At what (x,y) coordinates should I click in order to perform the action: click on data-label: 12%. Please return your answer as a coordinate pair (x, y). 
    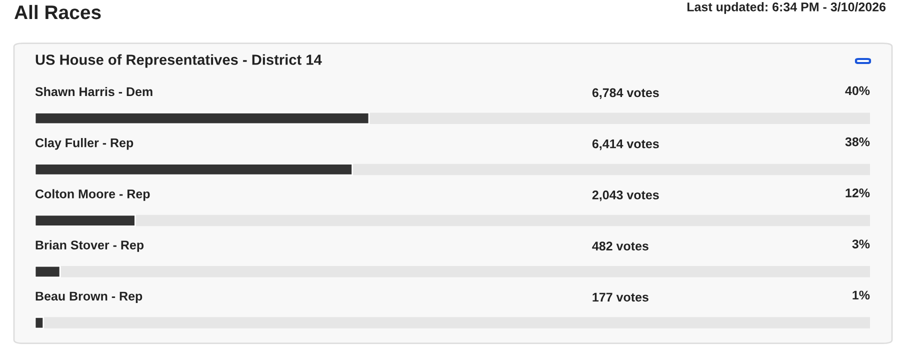
    Looking at the image, I should click on (858, 193).